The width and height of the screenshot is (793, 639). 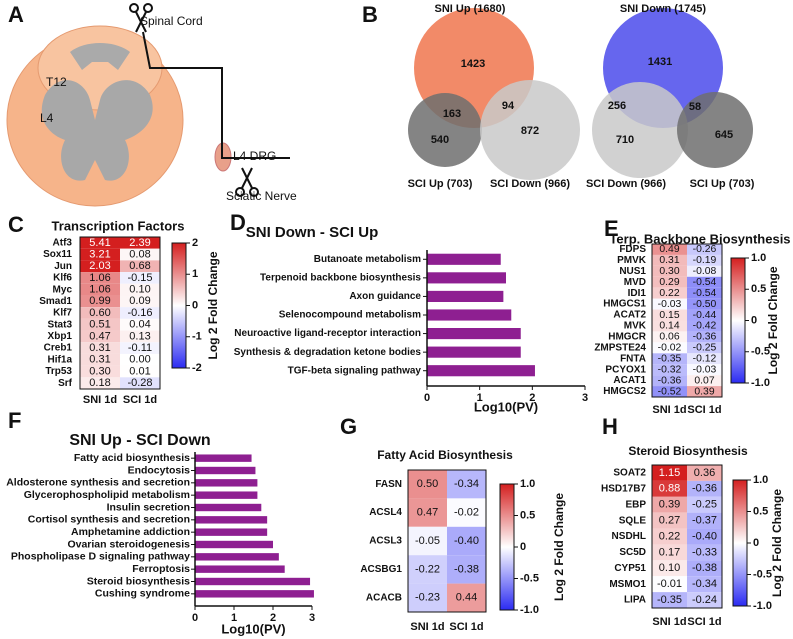 I want to click on y-tick-label: Phospholipase D signaling pathway, so click(x=100, y=557).